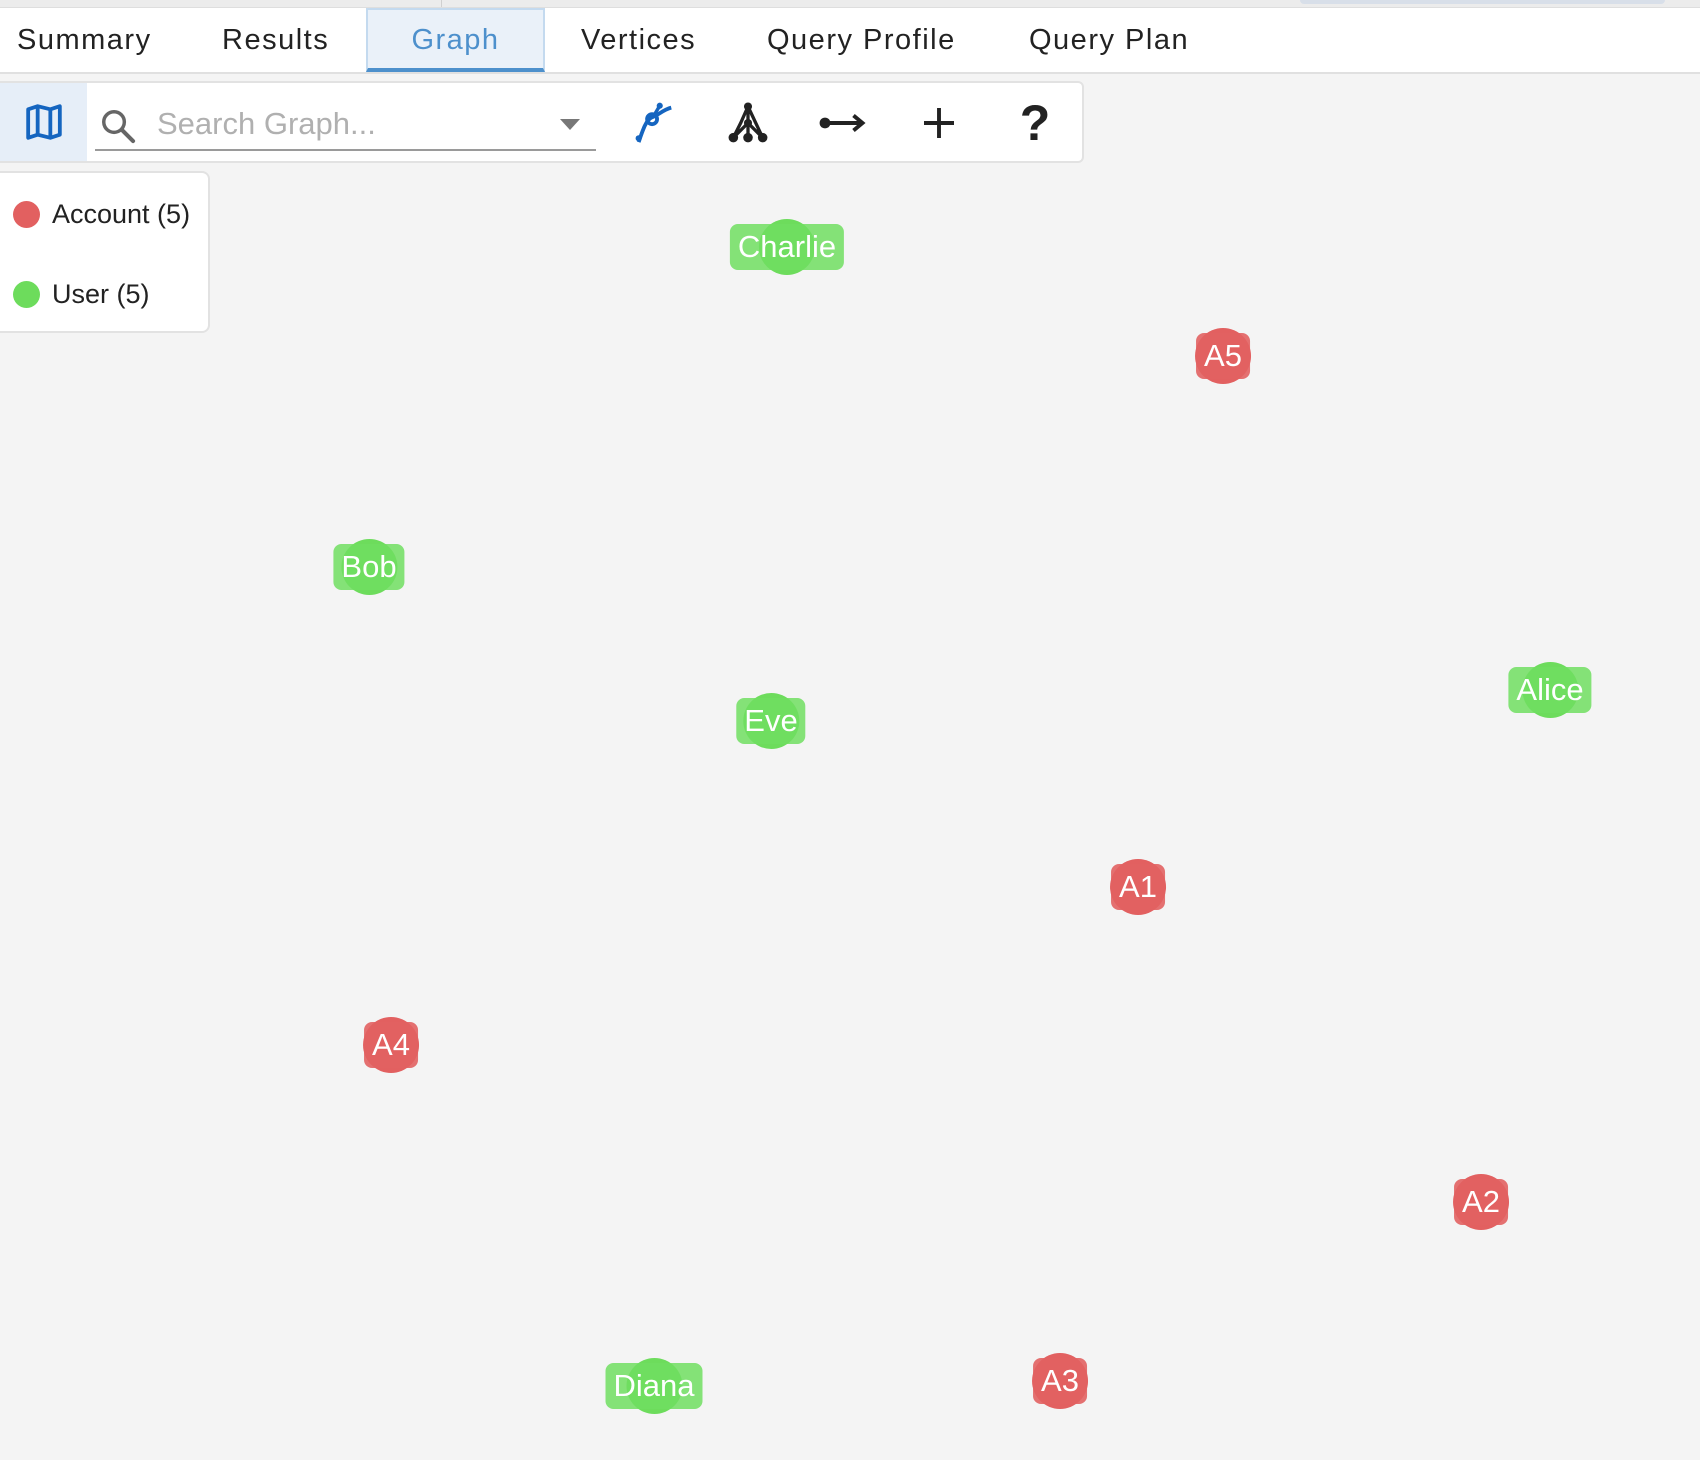 This screenshot has width=1700, height=1460. I want to click on hierarchy-button, so click(748, 123).